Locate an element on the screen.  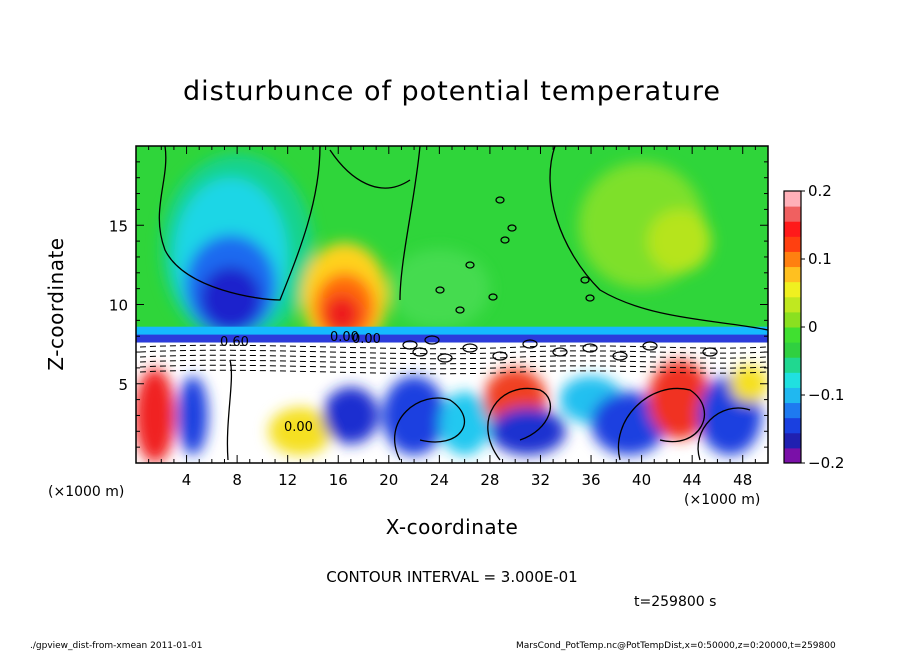
time-stamp: t=259800 s is located at coordinates (675, 602).